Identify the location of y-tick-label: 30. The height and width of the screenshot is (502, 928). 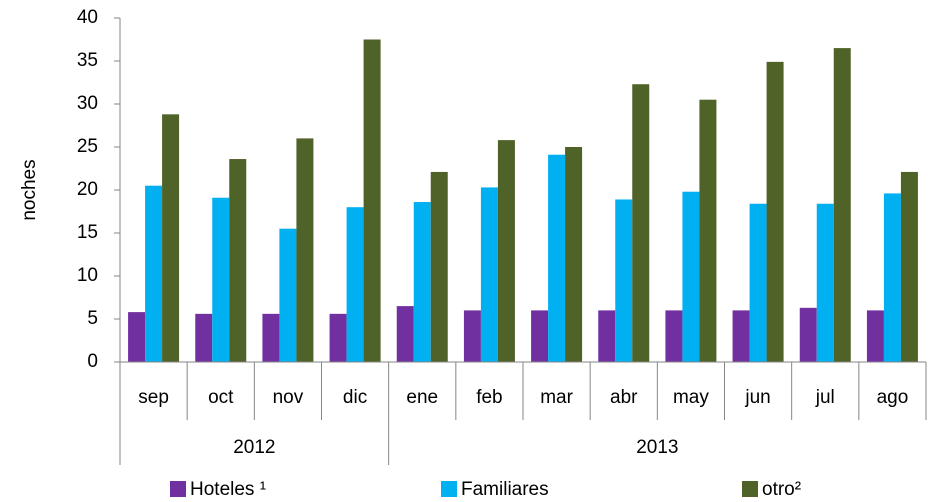
(87, 103).